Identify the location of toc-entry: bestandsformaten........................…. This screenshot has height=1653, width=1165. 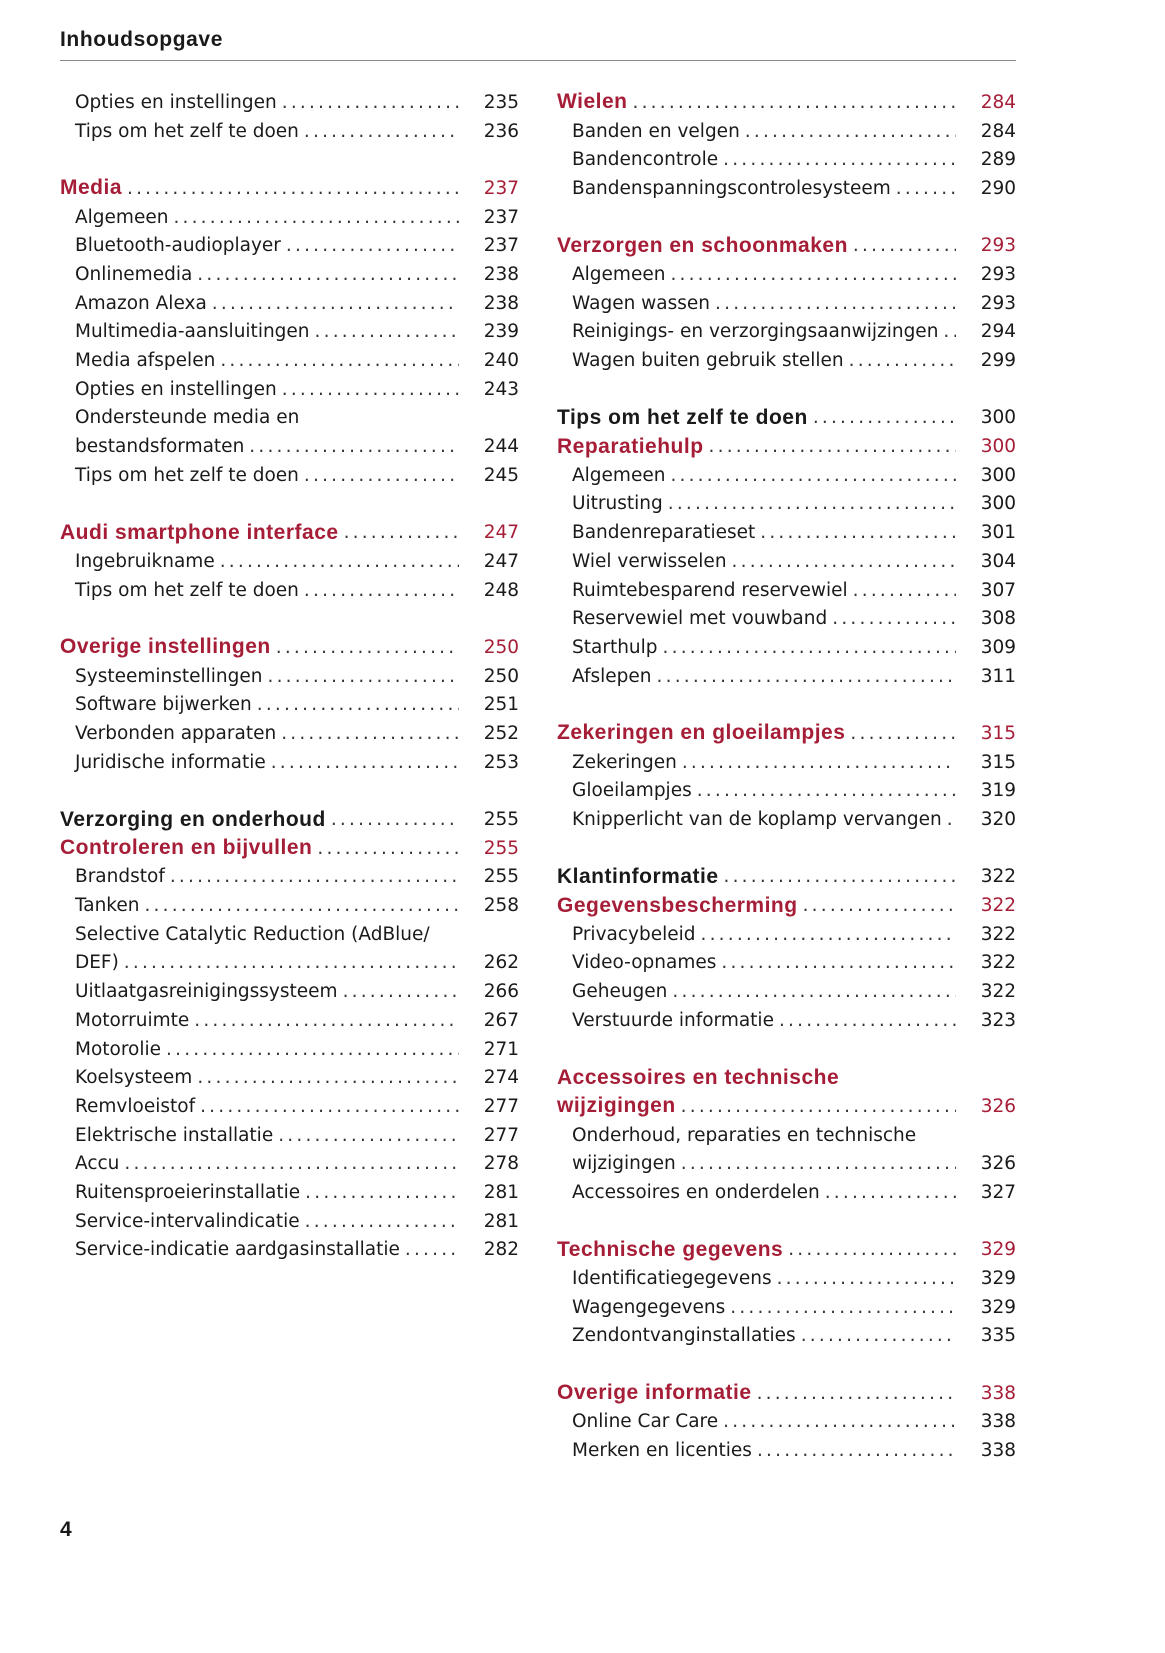
(289, 446).